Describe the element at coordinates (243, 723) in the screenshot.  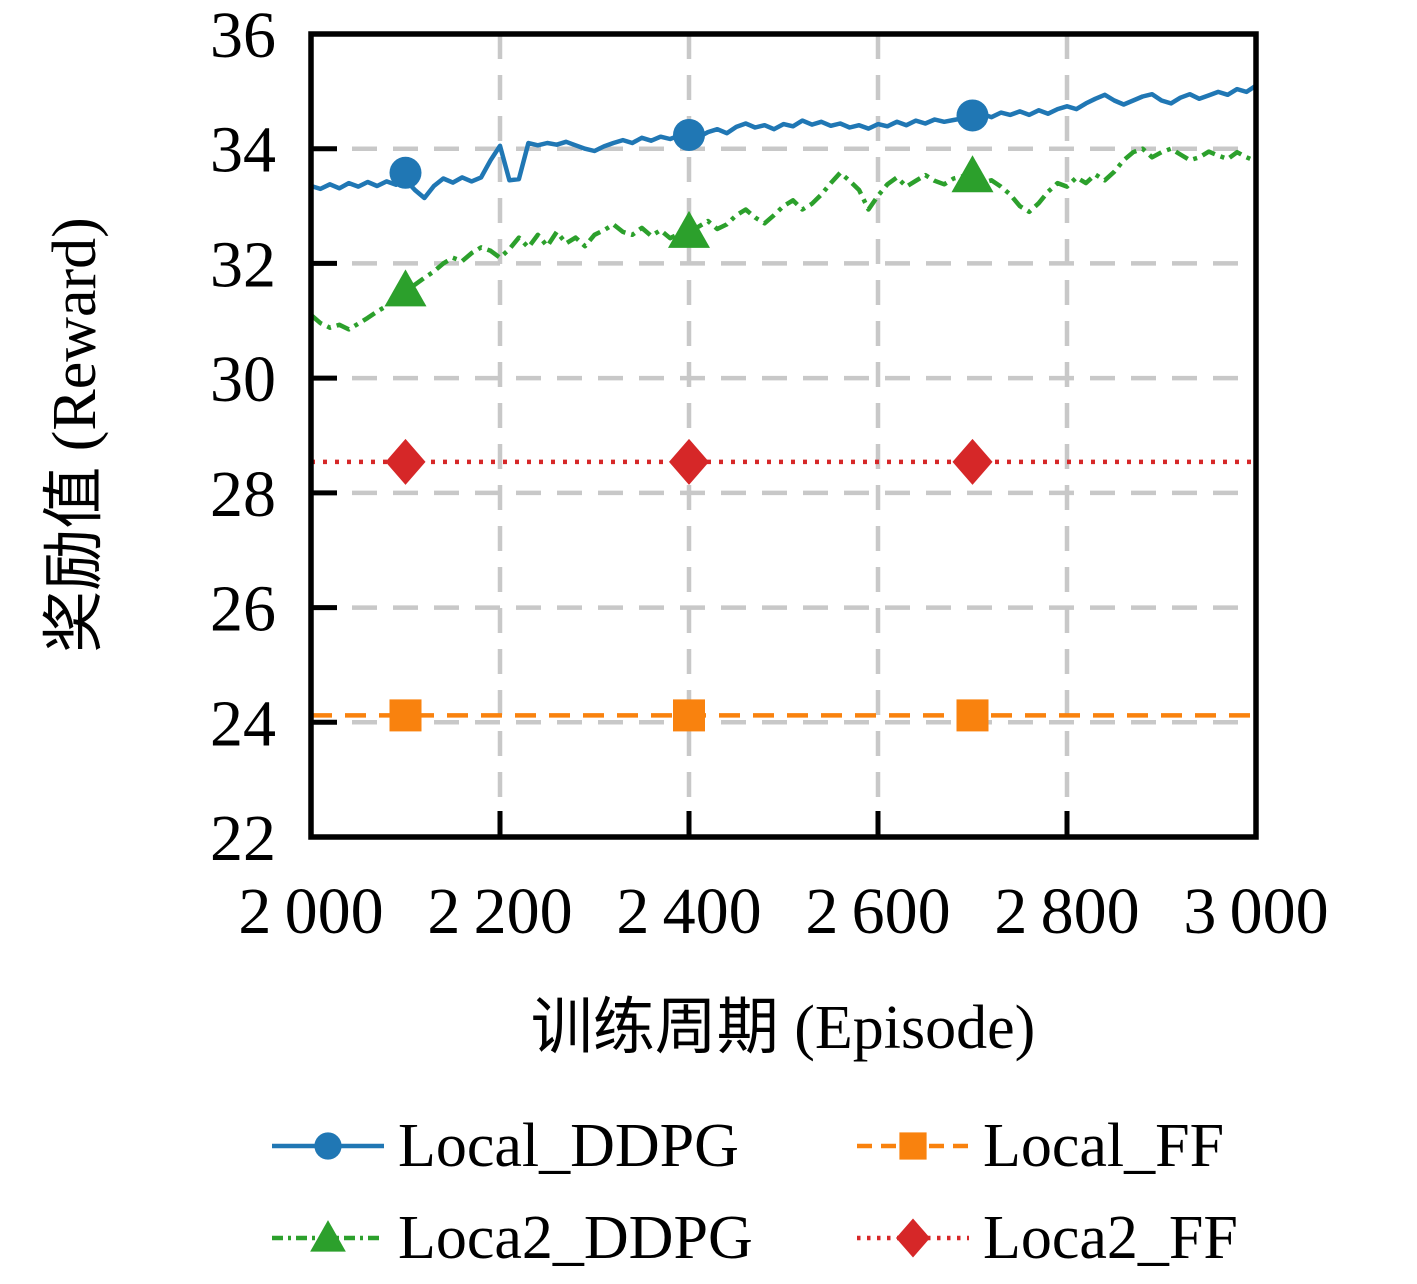
I see `y-tick-label-24: 24` at that location.